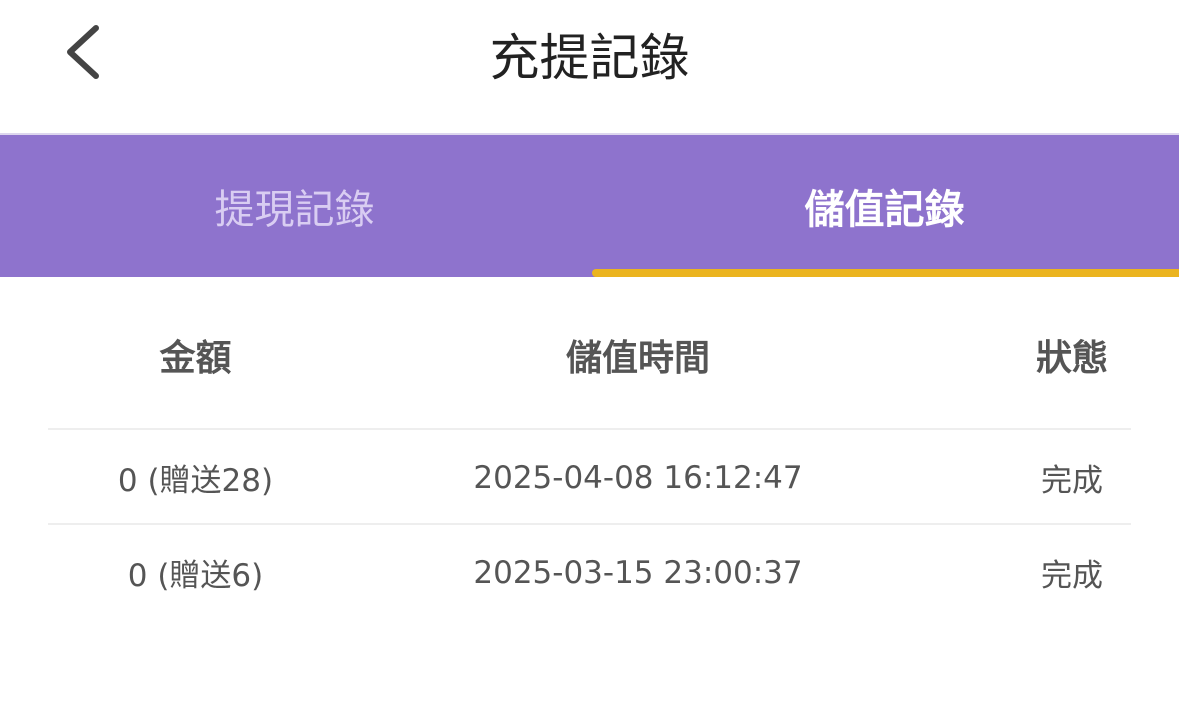 The width and height of the screenshot is (1179, 703). I want to click on column-status: 狀態, so click(1071, 358).